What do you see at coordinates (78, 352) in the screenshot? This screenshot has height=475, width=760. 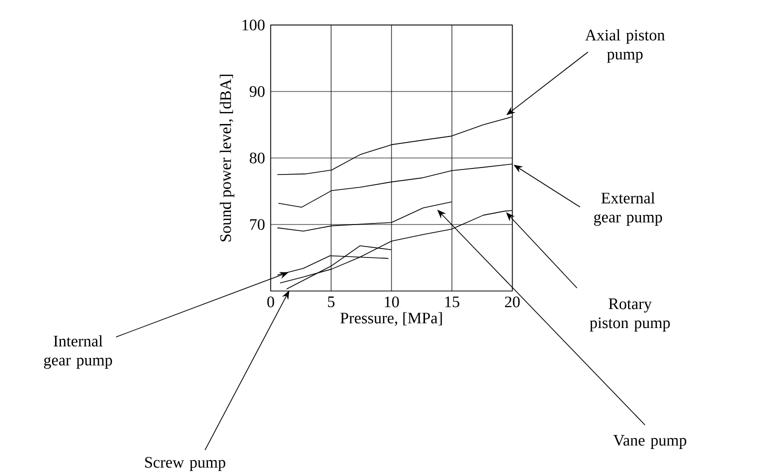 I see `annotation: Internal gear pump` at bounding box center [78, 352].